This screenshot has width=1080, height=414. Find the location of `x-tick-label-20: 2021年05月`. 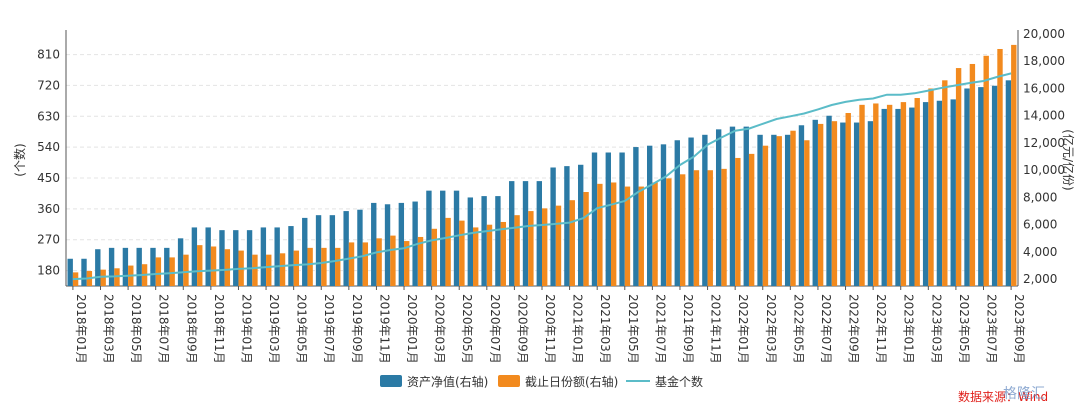

x-tick-label-20: 2021年05月 is located at coordinates (633, 329).